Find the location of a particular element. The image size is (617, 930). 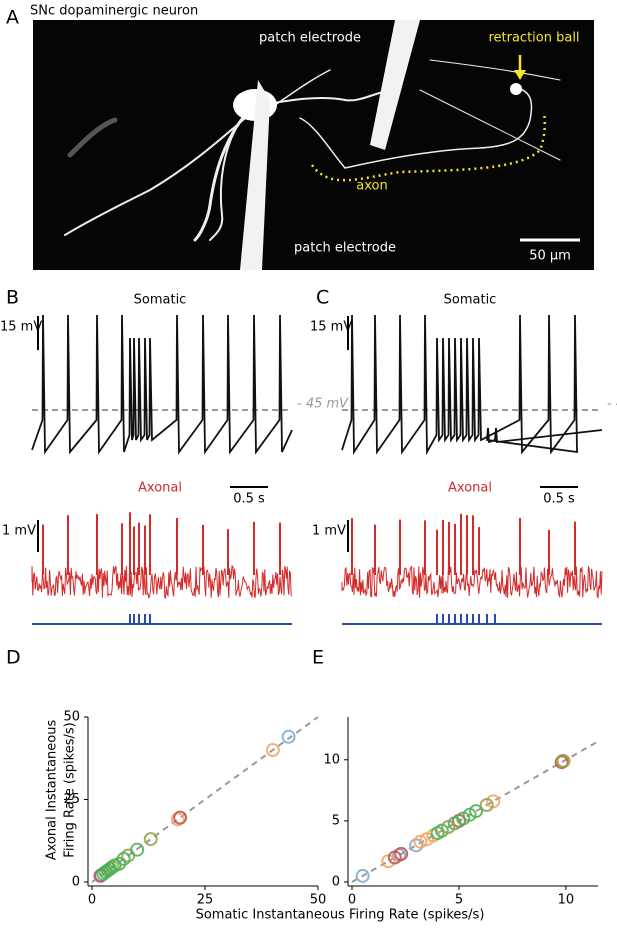

x-tick-label: 10 is located at coordinates (566, 900).